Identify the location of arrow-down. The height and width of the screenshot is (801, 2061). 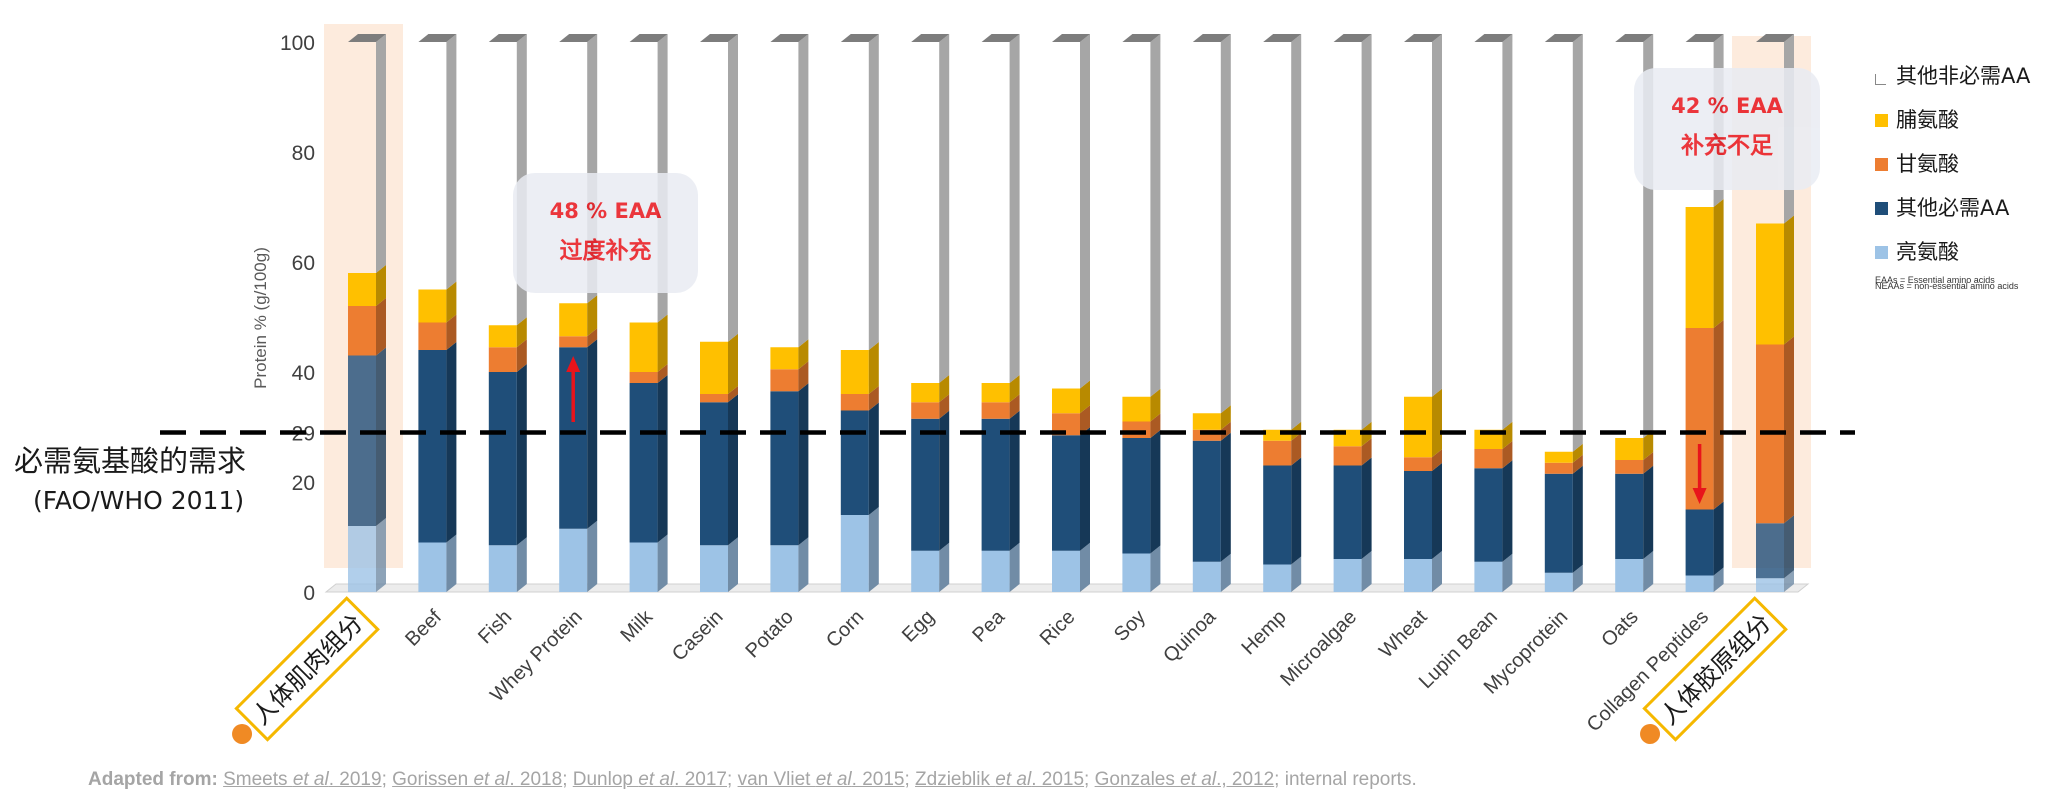
(1699, 474).